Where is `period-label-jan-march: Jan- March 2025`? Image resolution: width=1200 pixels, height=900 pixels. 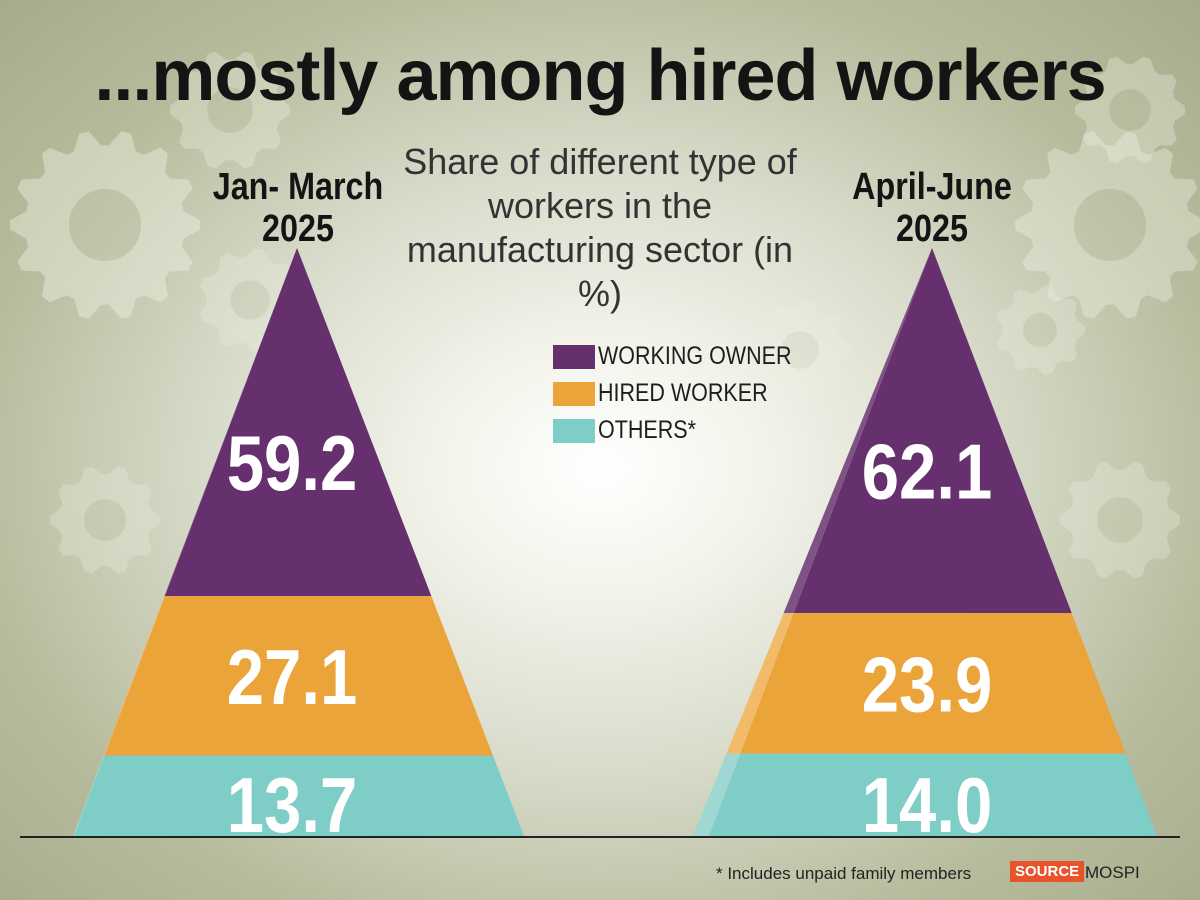 period-label-jan-march: Jan- March 2025 is located at coordinates (298, 208).